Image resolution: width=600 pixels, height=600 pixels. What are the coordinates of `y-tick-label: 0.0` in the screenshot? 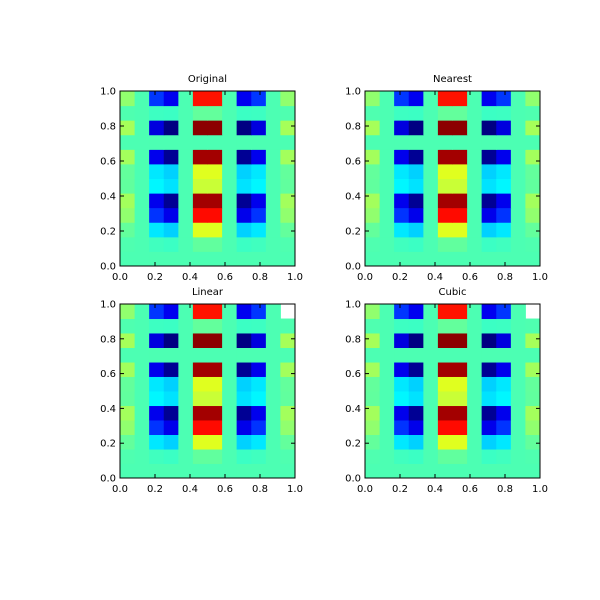 It's located at (108, 267).